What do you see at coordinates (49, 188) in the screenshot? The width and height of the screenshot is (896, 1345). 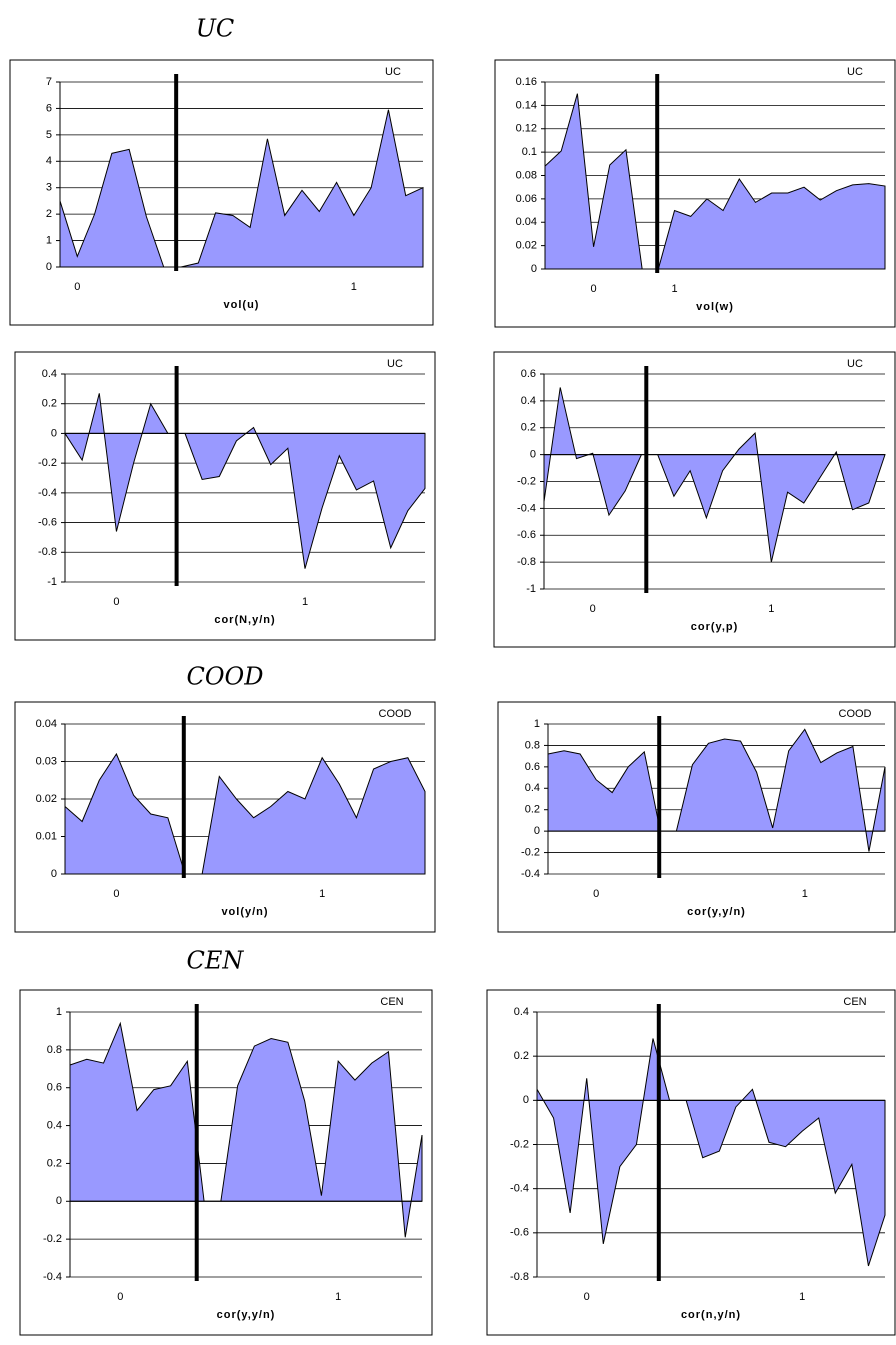 I see `y-tick-label: 3` at bounding box center [49, 188].